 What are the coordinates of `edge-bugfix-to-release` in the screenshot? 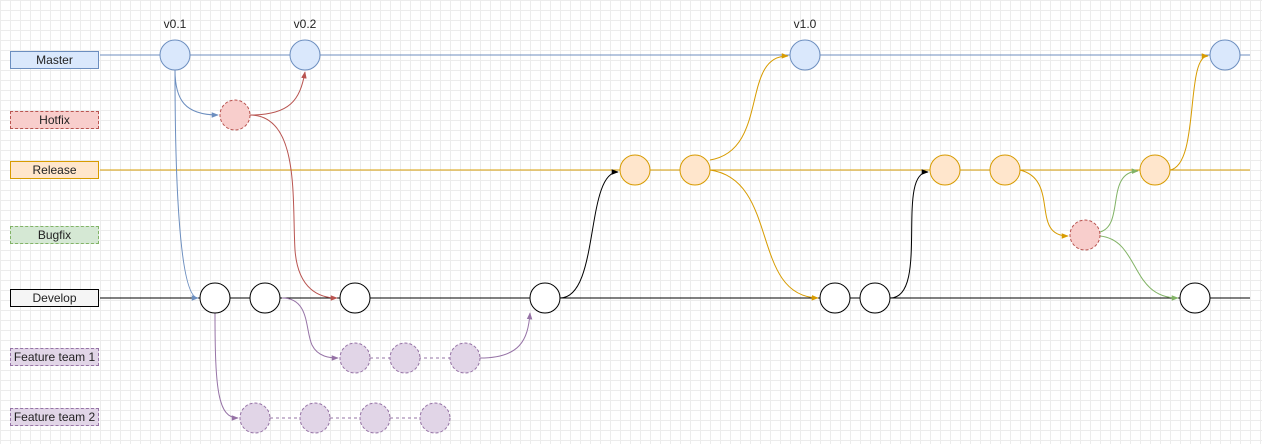 It's located at (1119, 200).